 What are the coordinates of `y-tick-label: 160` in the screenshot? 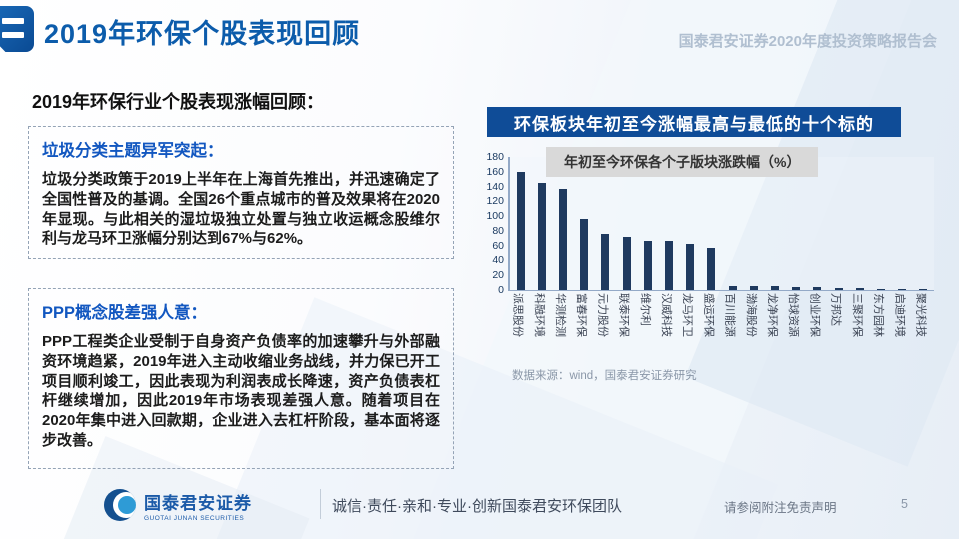 It's located at (495, 171).